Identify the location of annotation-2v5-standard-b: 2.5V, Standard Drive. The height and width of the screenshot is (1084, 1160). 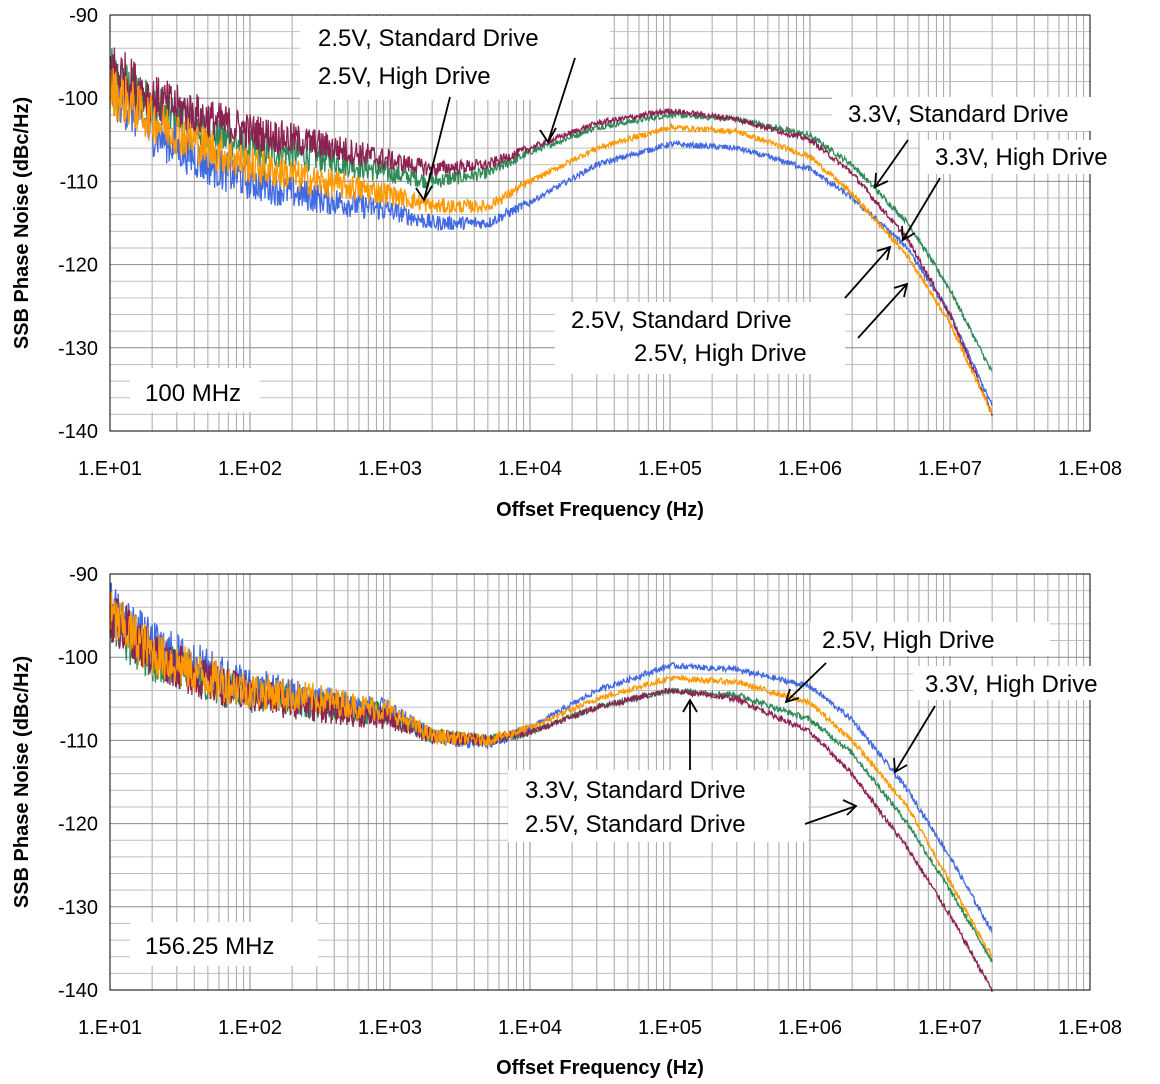
(681, 320).